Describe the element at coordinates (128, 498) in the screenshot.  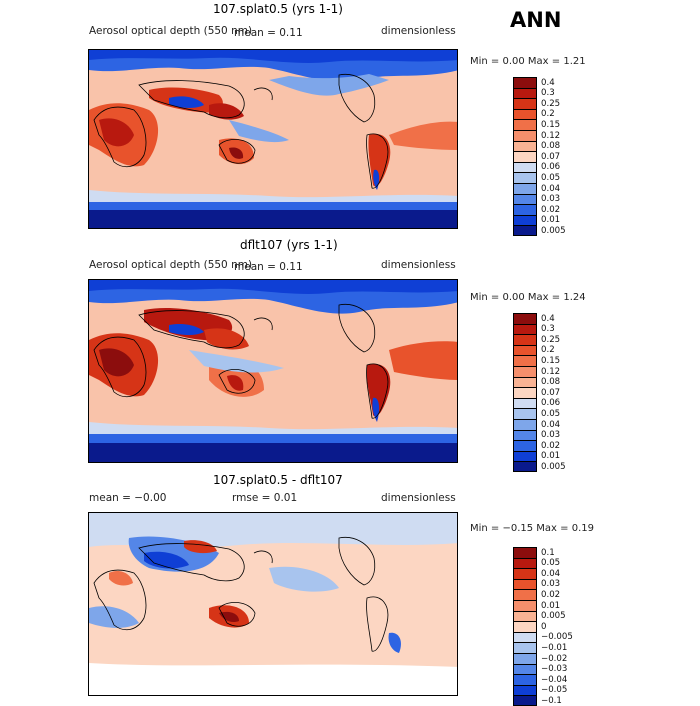
I see `panel-3-mean: mean = −0.00` at that location.